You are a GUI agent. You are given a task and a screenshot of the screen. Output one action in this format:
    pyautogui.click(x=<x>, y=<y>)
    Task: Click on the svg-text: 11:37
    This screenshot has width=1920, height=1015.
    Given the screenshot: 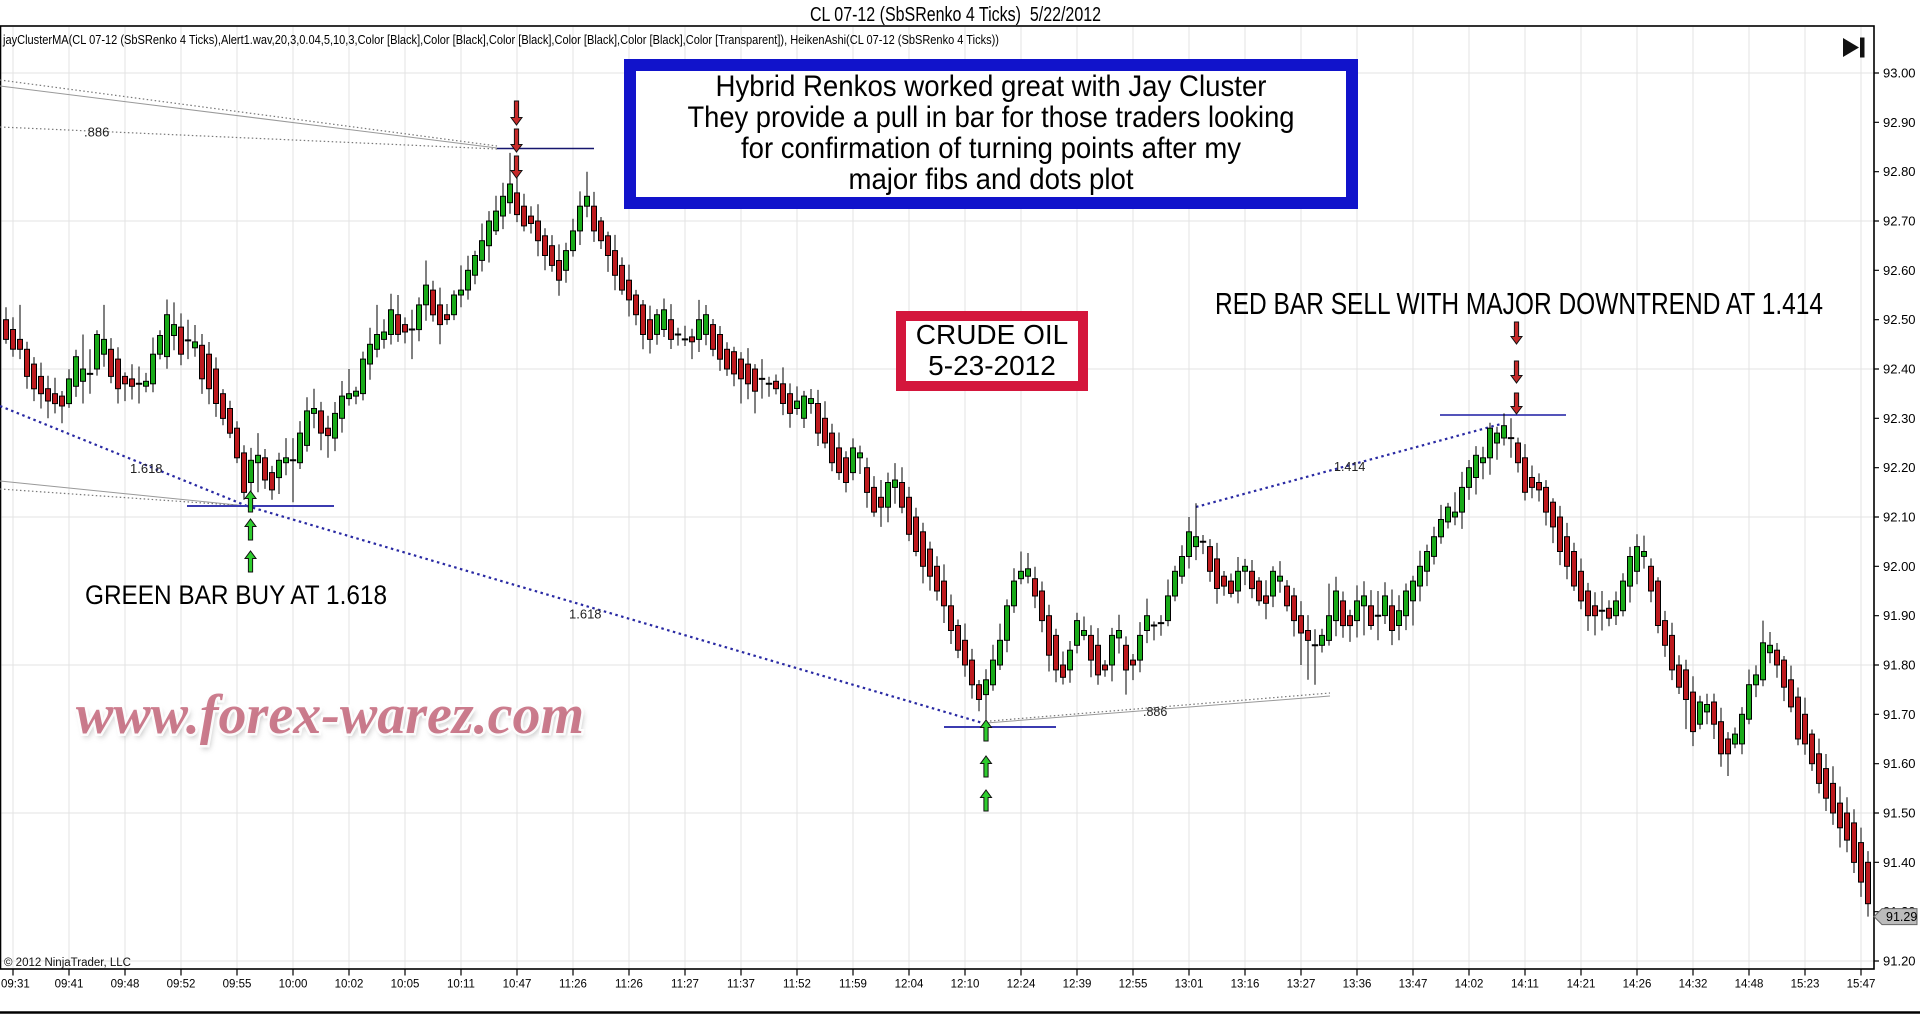 What is the action you would take?
    pyautogui.click(x=741, y=985)
    